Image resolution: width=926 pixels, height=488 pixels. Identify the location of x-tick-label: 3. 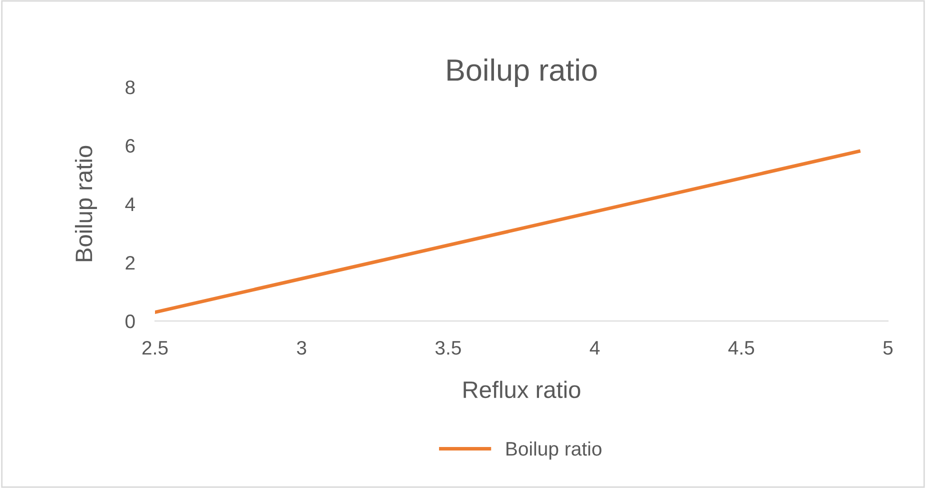
(301, 347).